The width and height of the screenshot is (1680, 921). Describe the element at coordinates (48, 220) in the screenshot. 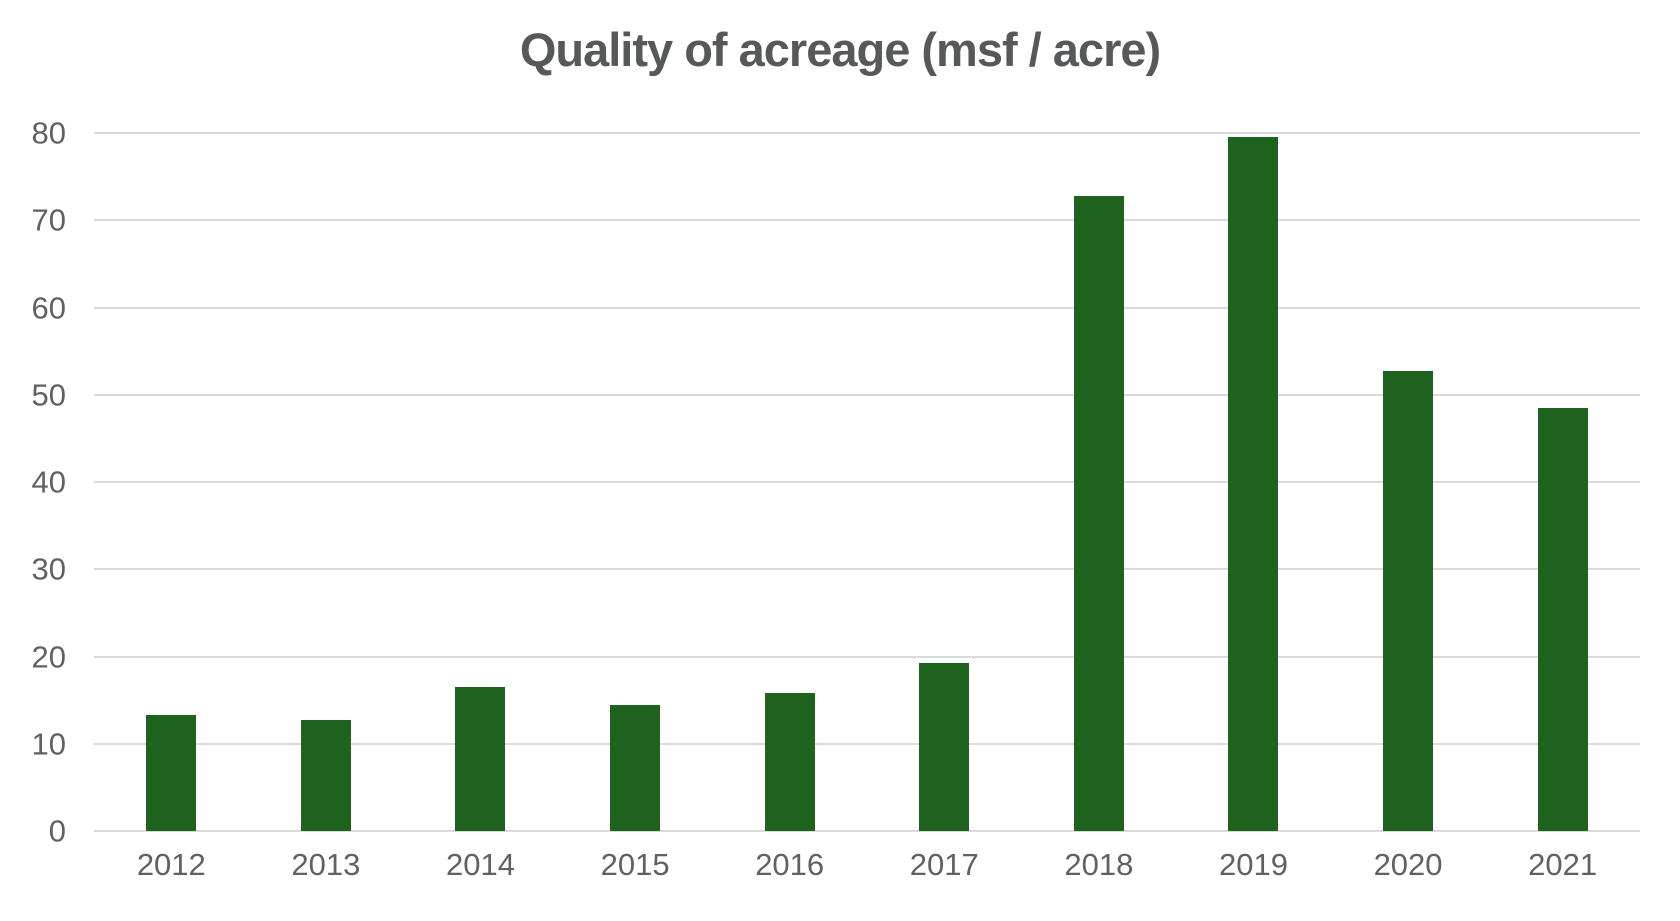

I see `y-tick-label: 70` at that location.